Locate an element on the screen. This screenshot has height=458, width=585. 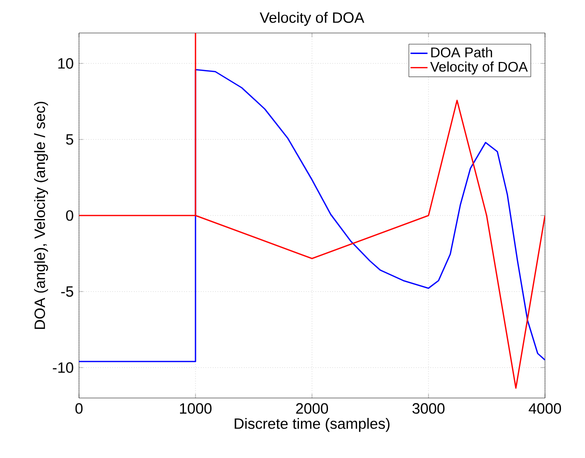
chart-title: Velocity of DOA is located at coordinates (312, 19).